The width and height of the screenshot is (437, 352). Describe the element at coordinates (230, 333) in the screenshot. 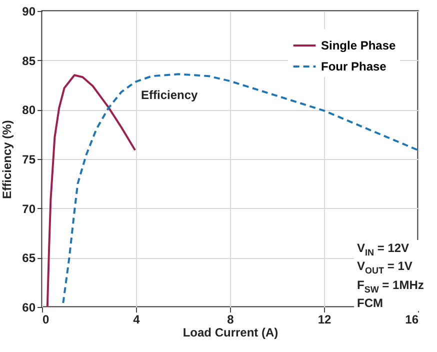

I see `x-axis-title: Load Current (A)` at that location.